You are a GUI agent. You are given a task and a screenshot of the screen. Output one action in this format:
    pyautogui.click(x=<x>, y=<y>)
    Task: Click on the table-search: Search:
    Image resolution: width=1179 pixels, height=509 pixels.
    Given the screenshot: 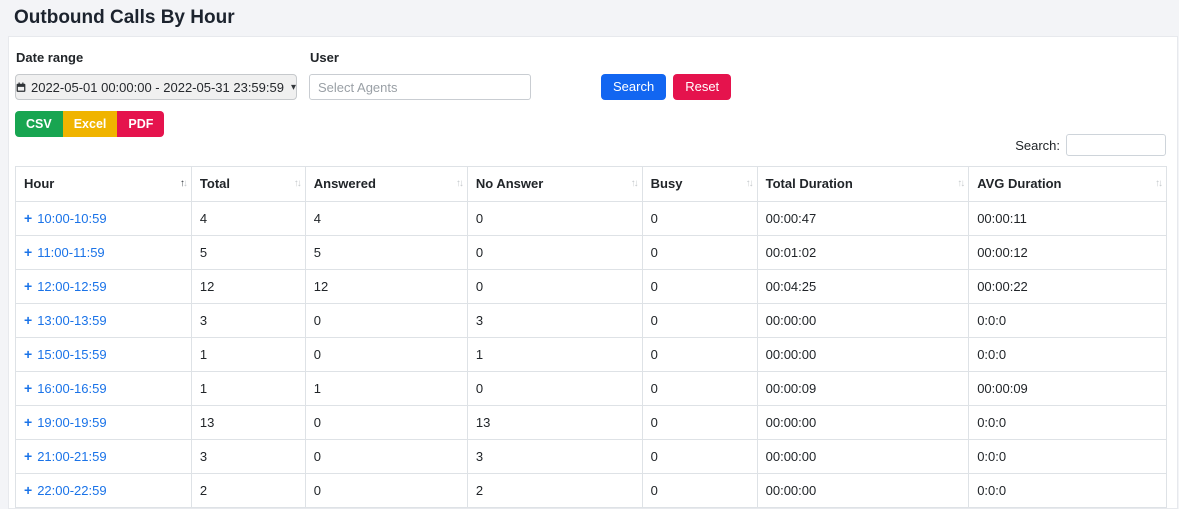 What is the action you would take?
    pyautogui.click(x=1090, y=145)
    